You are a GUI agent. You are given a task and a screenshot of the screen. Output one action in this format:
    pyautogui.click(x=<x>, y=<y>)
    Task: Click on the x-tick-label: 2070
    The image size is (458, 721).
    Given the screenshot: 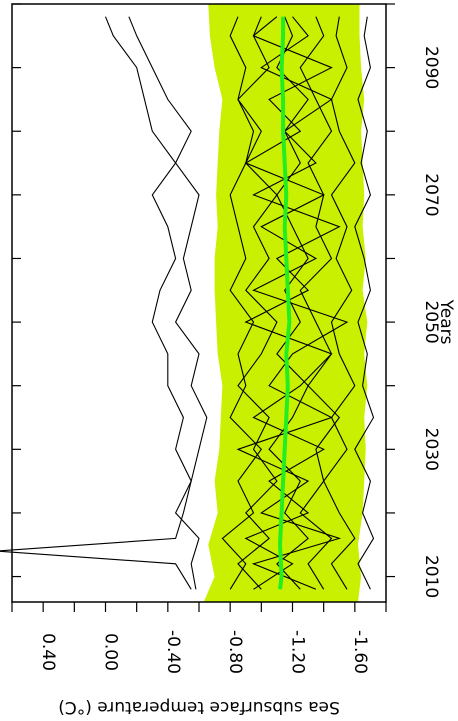 What is the action you would take?
    pyautogui.click(x=431, y=194)
    